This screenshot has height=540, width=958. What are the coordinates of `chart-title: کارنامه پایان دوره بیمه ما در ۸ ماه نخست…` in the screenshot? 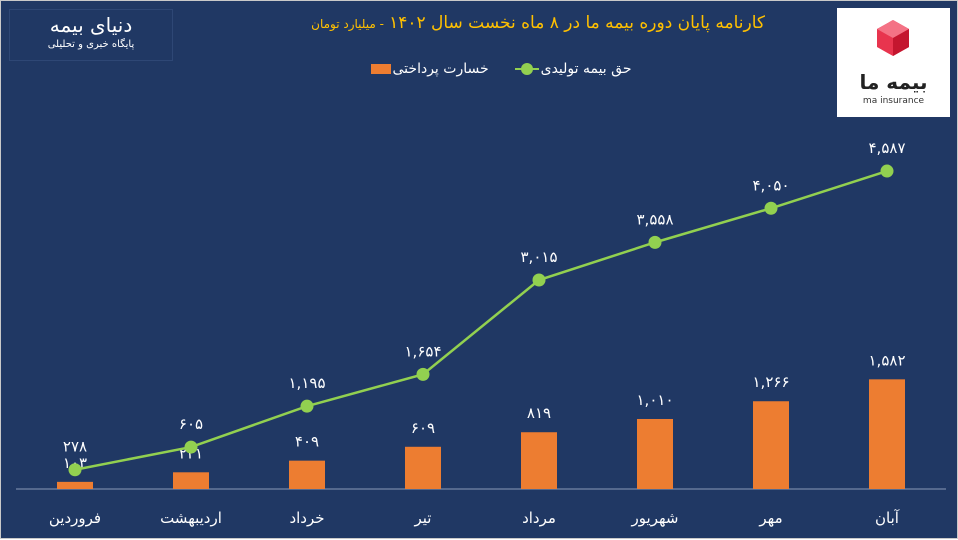 It's located at (538, 23).